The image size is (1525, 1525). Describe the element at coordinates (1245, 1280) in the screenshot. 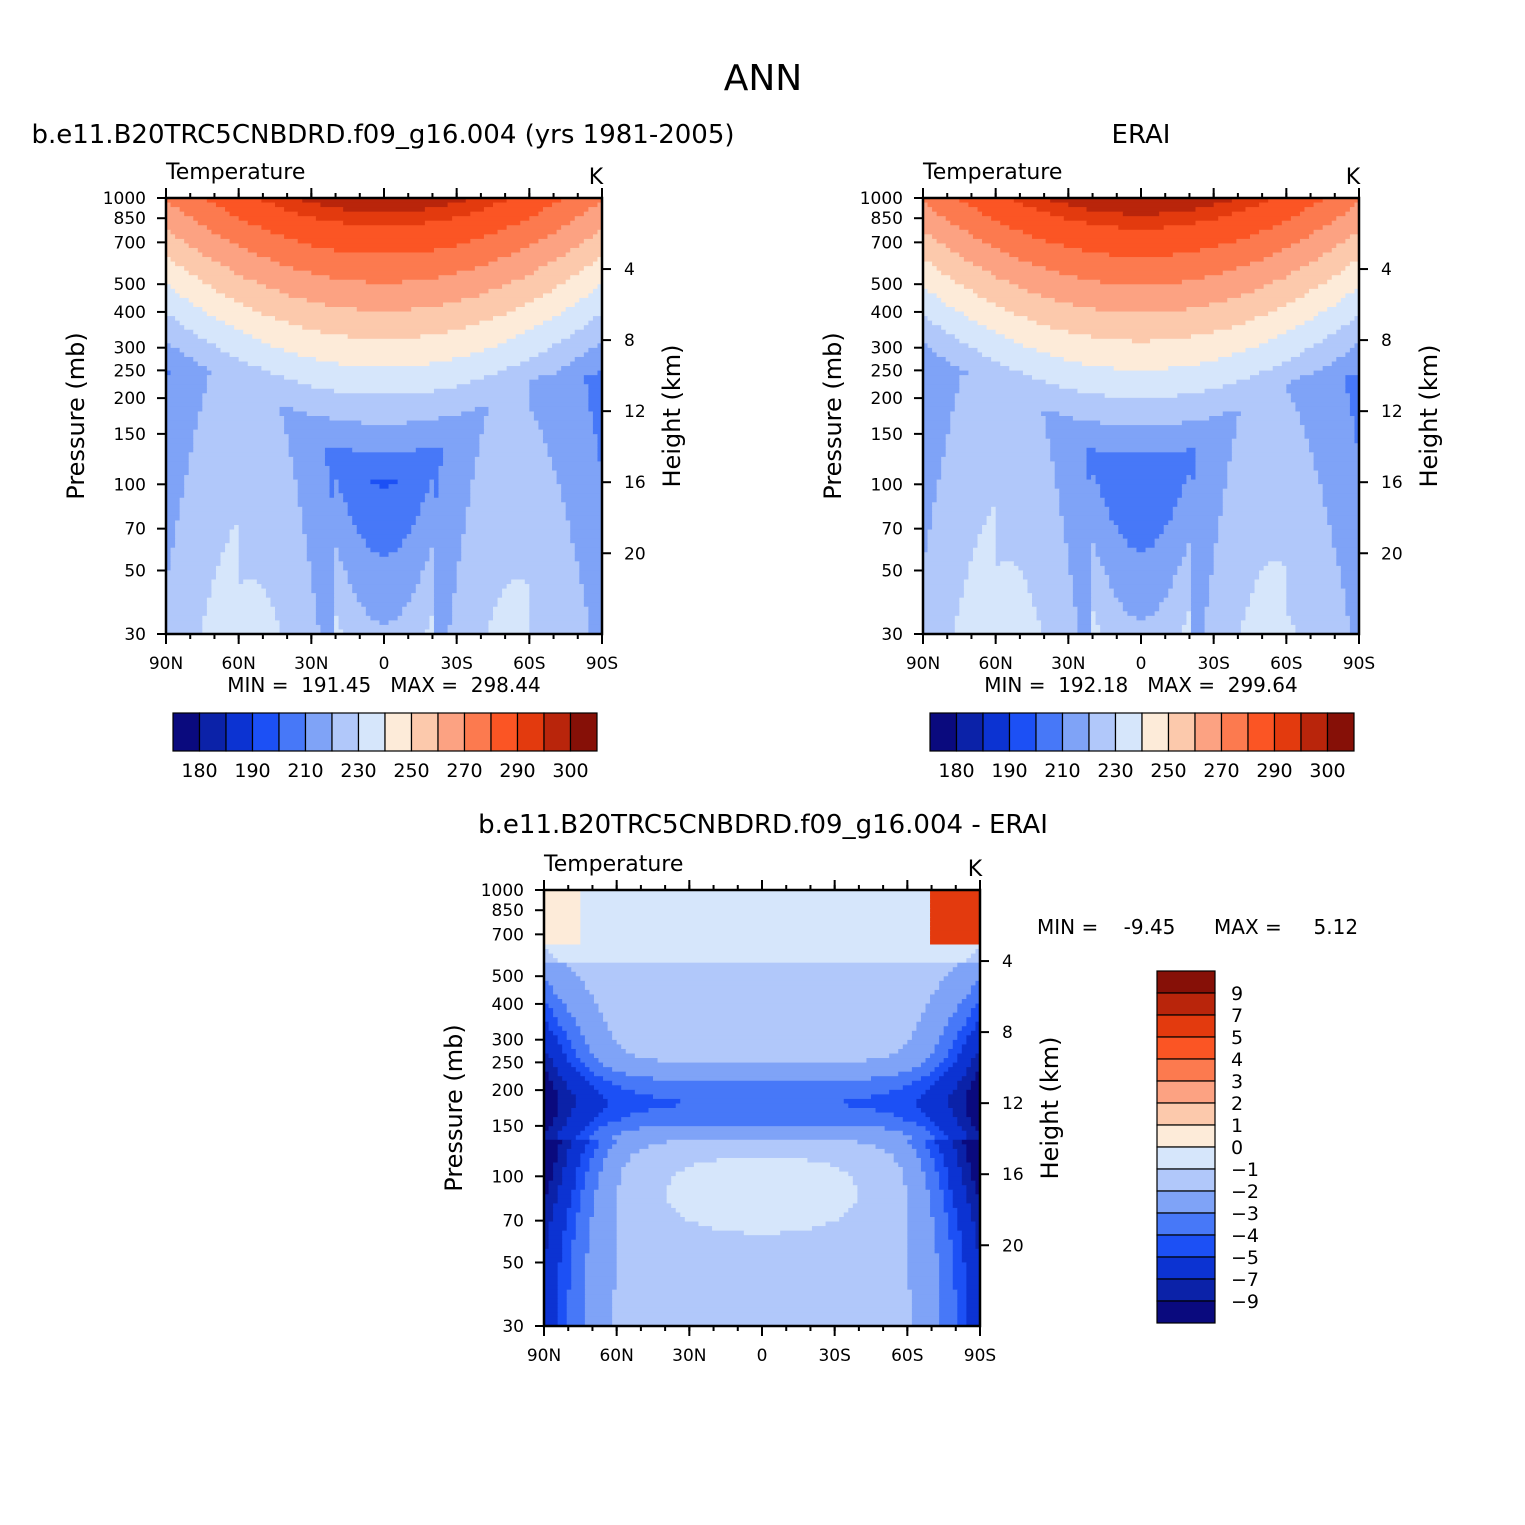

I see `colorbar-label: −7` at that location.